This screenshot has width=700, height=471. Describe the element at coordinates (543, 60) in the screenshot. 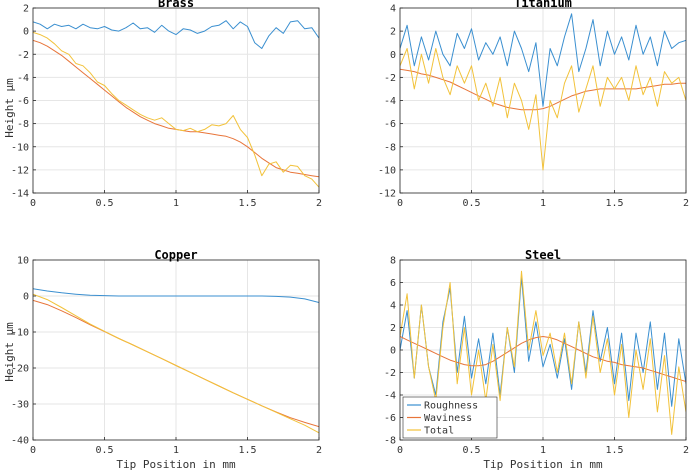

I see `titanium-series-roughness` at that location.